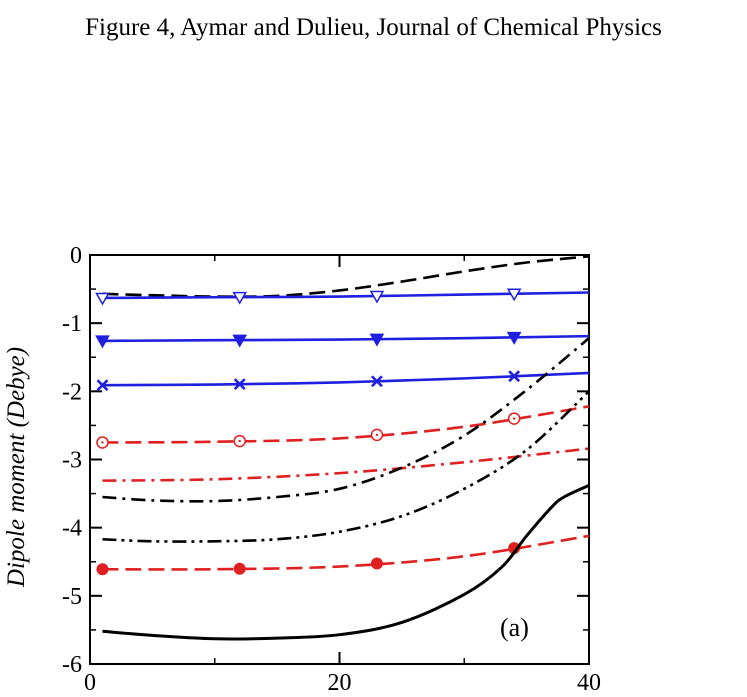 This screenshot has width=747, height=697. I want to click on y-tick-label: -6, so click(72, 665).